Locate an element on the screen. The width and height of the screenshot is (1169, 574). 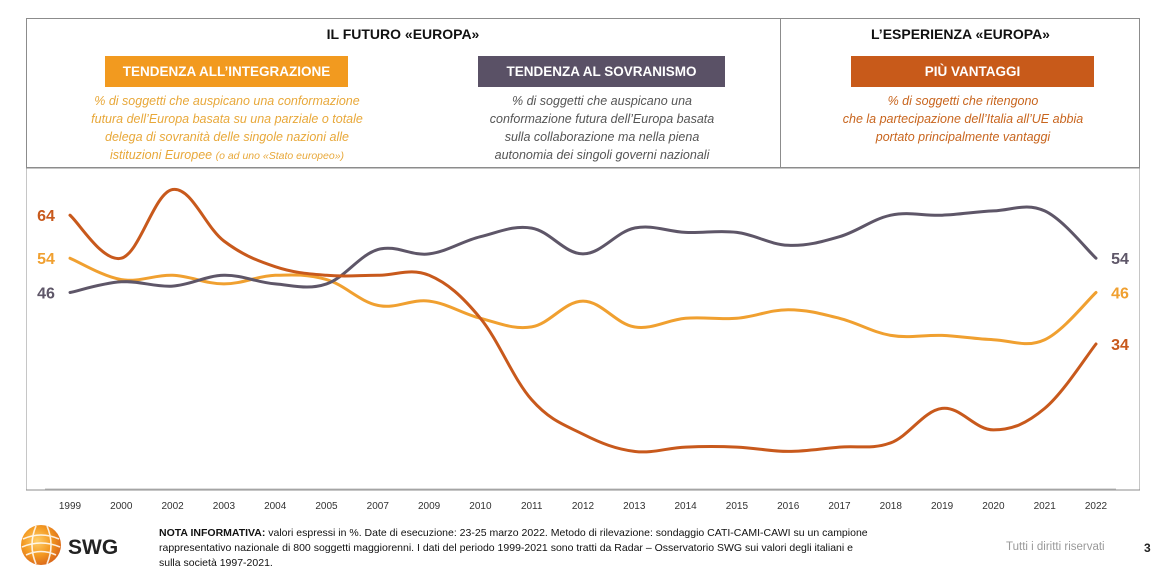
end-value-label: 46 is located at coordinates (1120, 294).